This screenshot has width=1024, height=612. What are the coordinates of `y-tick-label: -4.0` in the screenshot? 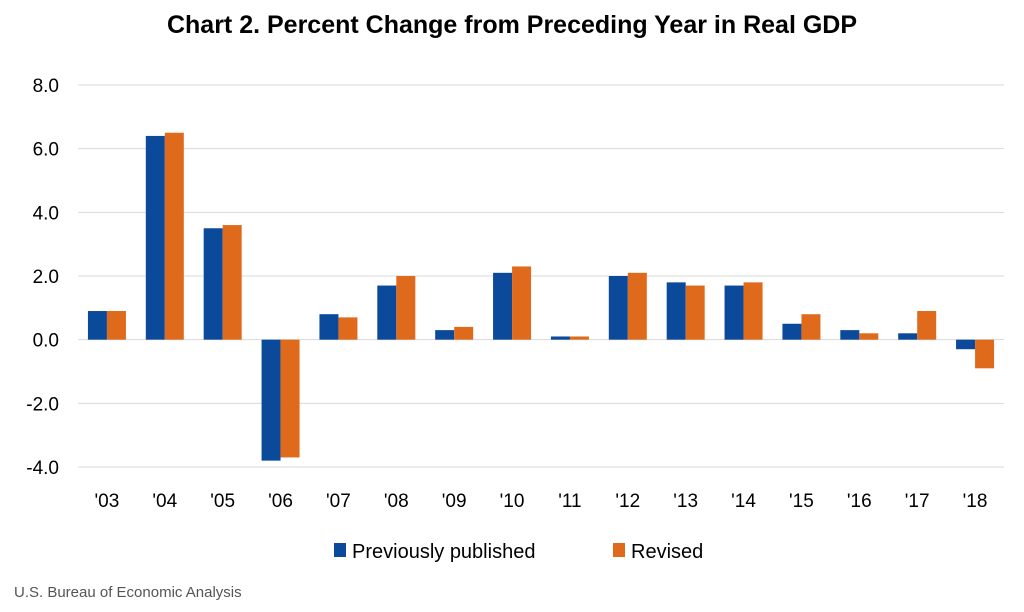 It's located at (42, 468).